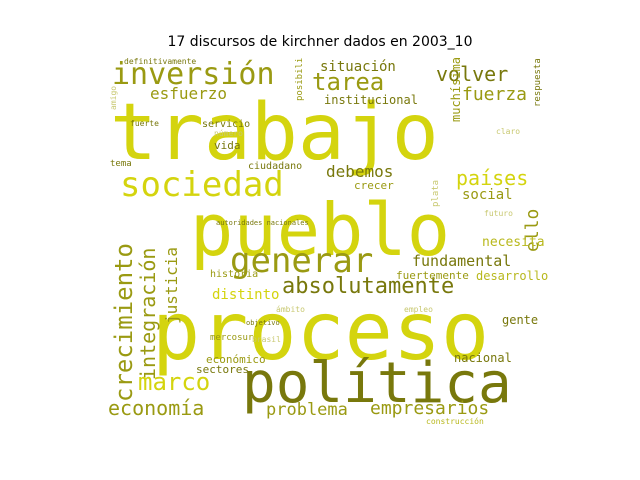 The width and height of the screenshot is (640, 480). I want to click on word-inversion: inversión, so click(193, 75).